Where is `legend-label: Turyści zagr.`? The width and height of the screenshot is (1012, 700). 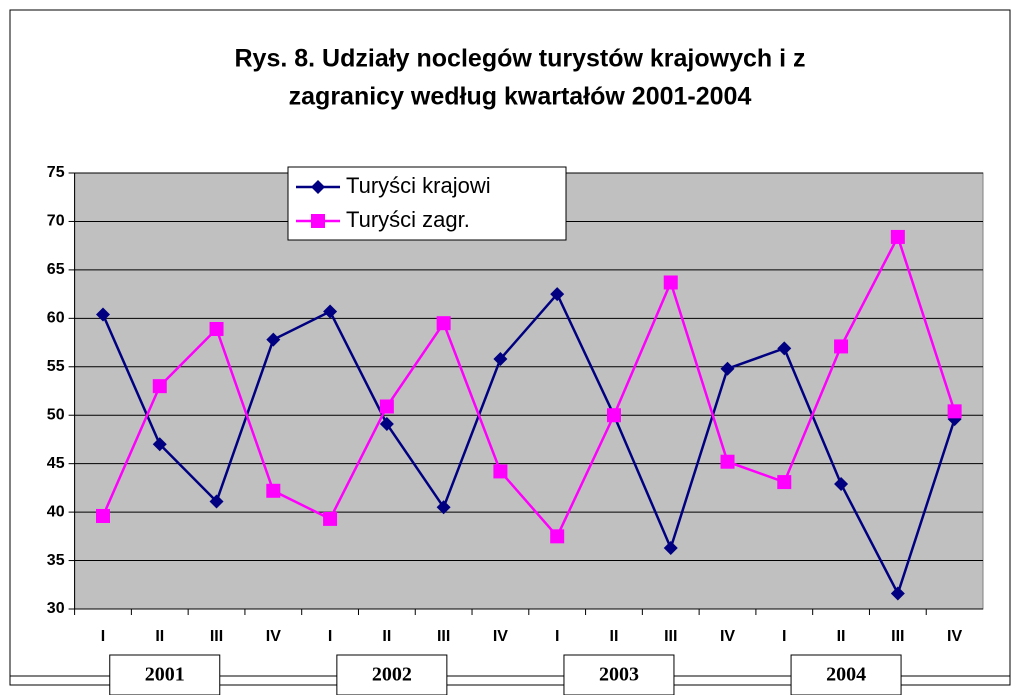 legend-label: Turyści zagr. is located at coordinates (408, 219).